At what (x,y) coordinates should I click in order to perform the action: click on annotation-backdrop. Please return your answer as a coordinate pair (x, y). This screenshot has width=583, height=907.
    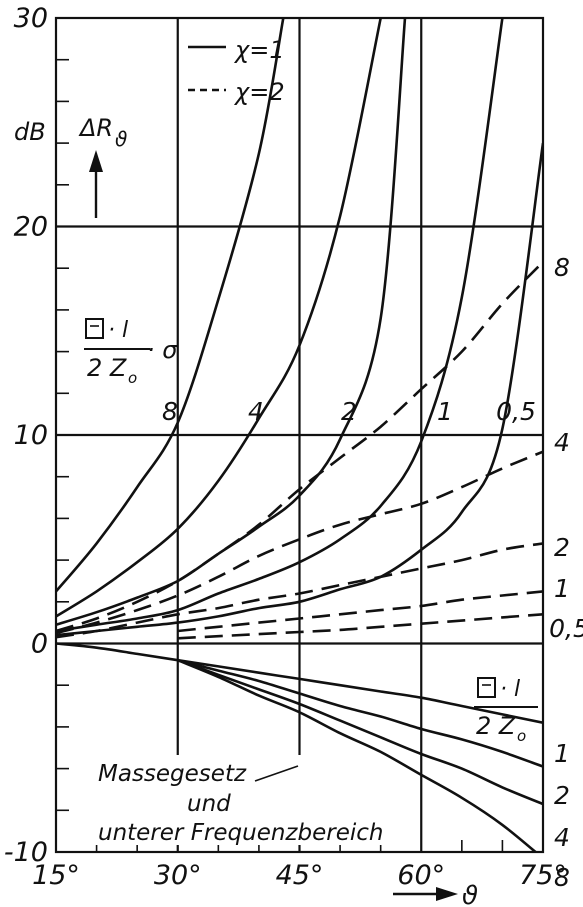
    Looking at the image, I should click on (237, 800).